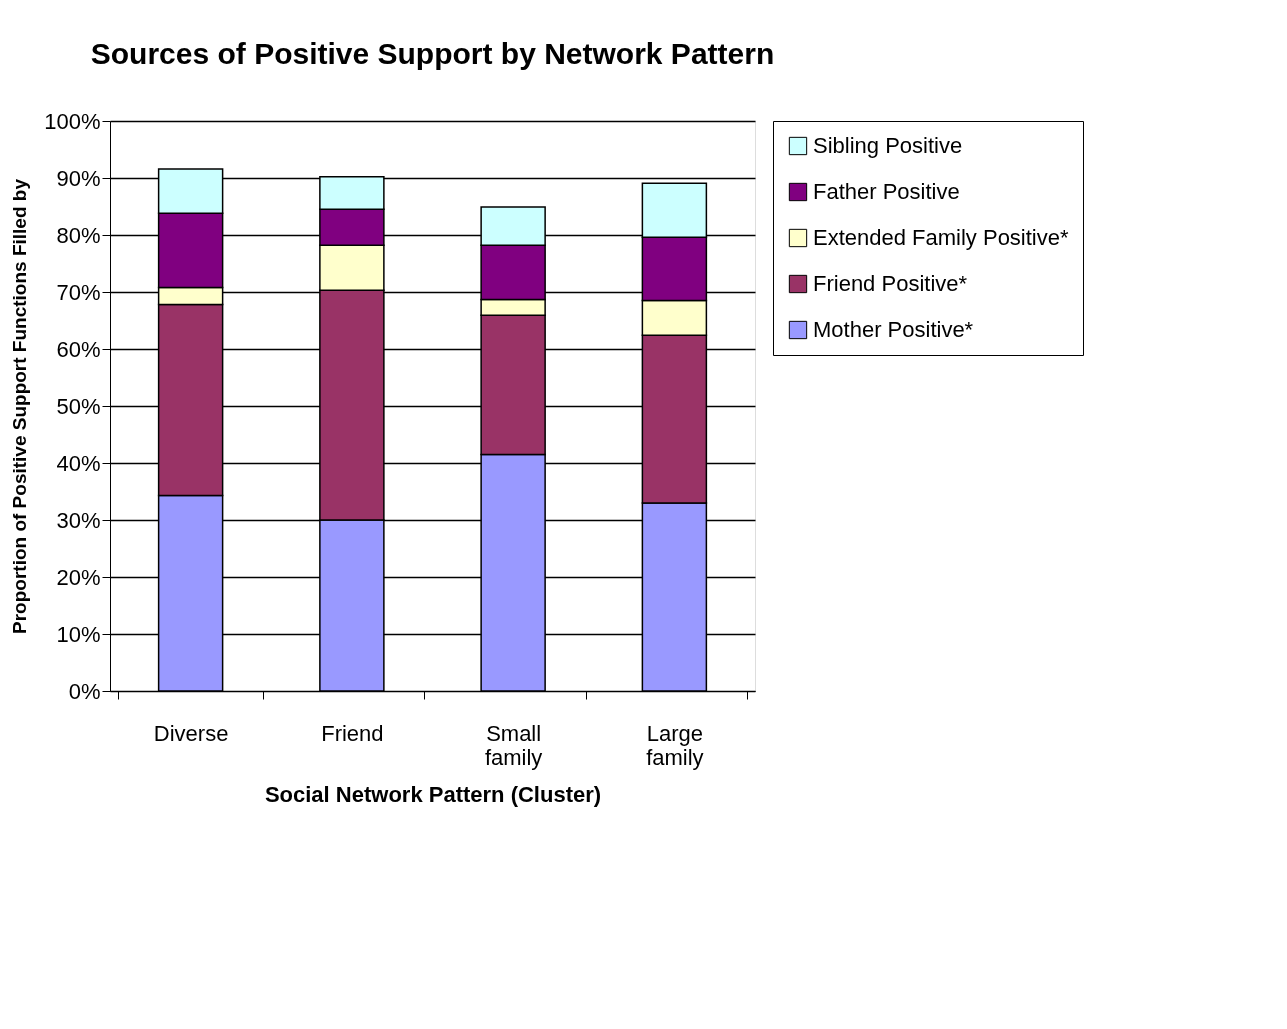 This screenshot has width=1287, height=1029. I want to click on legend-label: Friend Positive*, so click(890, 283).